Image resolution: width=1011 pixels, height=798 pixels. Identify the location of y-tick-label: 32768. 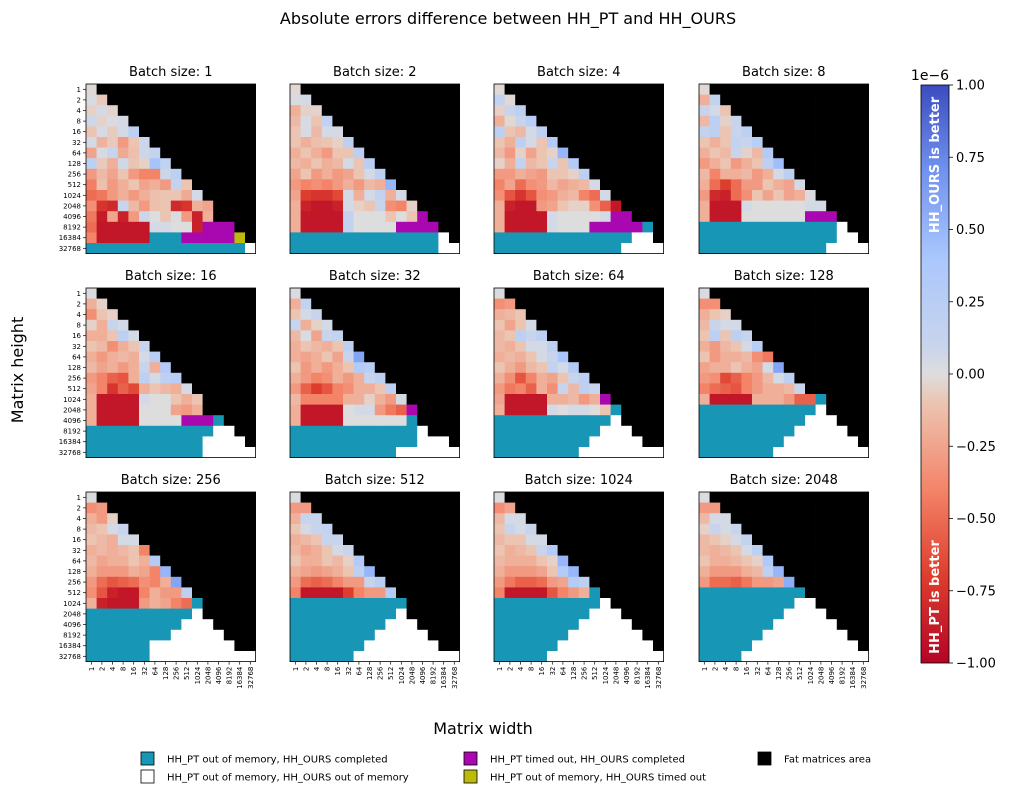
(70, 249).